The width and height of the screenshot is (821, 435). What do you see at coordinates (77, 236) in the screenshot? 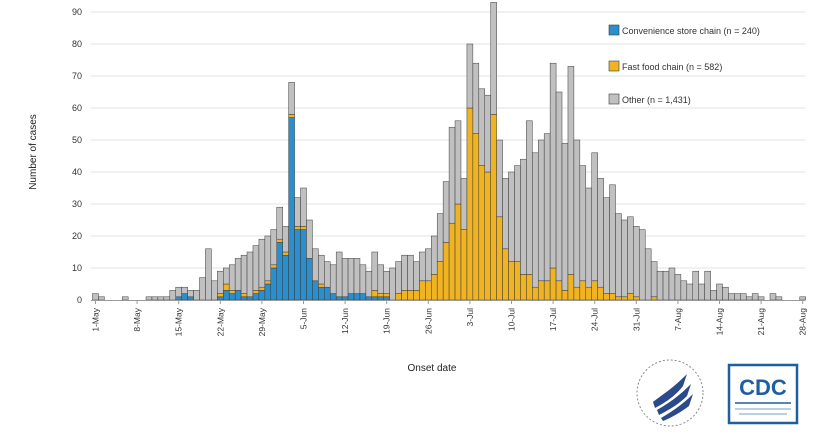
I see `y-tick-label: 20` at bounding box center [77, 236].